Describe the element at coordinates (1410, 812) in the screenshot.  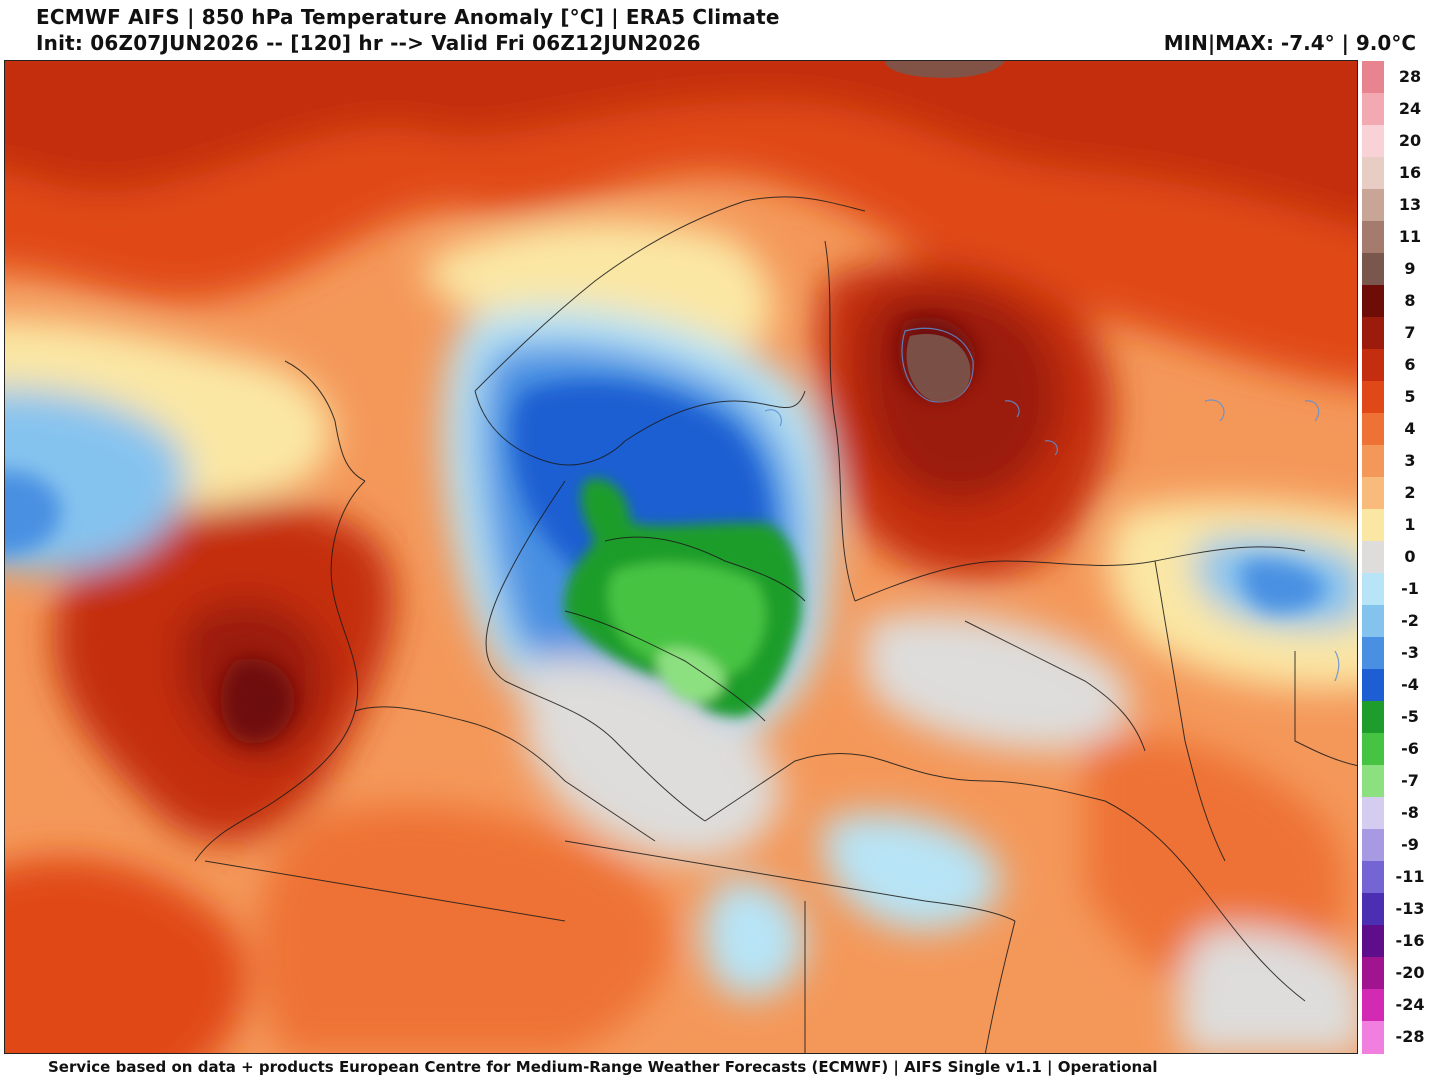
I see `color-scale-label: -8` at that location.